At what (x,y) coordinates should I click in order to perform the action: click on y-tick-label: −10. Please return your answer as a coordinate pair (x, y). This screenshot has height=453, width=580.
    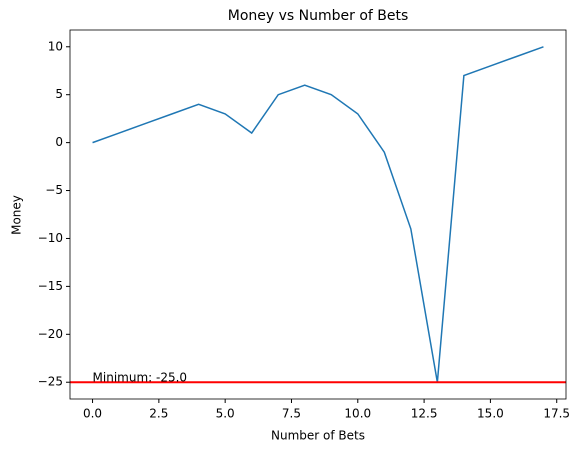
    Looking at the image, I should click on (50, 238).